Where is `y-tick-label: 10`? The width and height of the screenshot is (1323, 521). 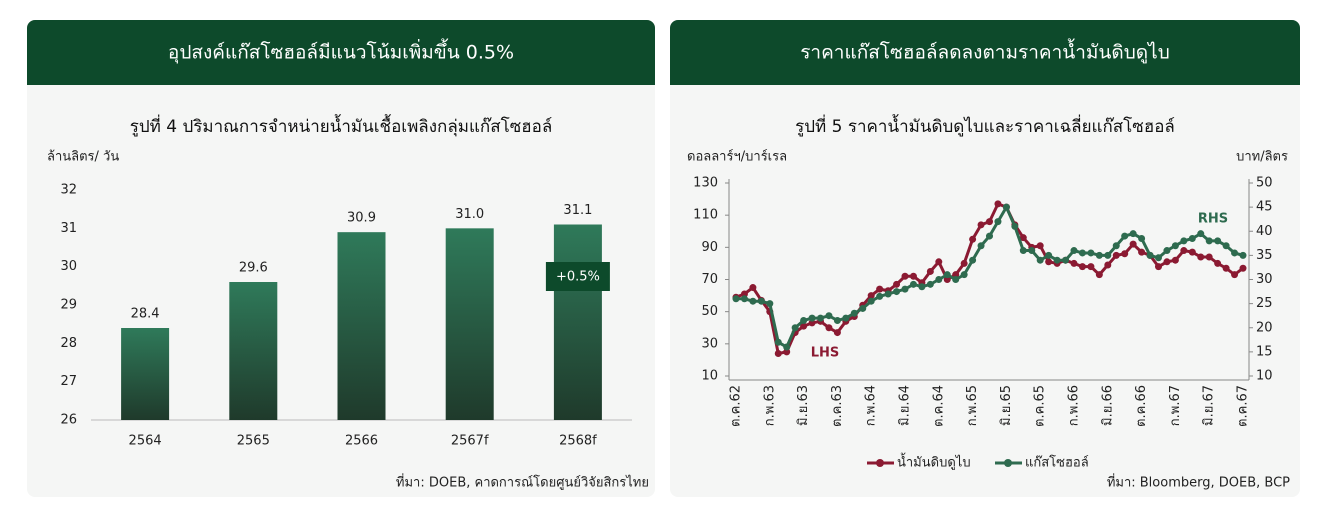 y-tick-label: 10 is located at coordinates (709, 376).